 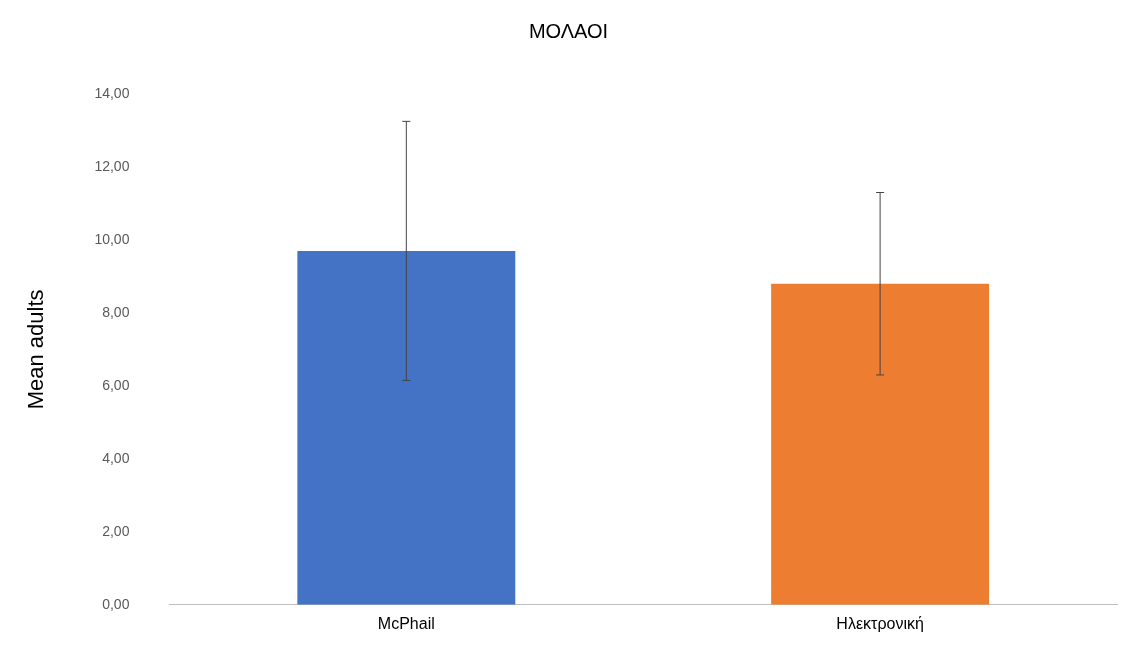 I want to click on y-tick-label: 6,00, so click(x=116, y=384).